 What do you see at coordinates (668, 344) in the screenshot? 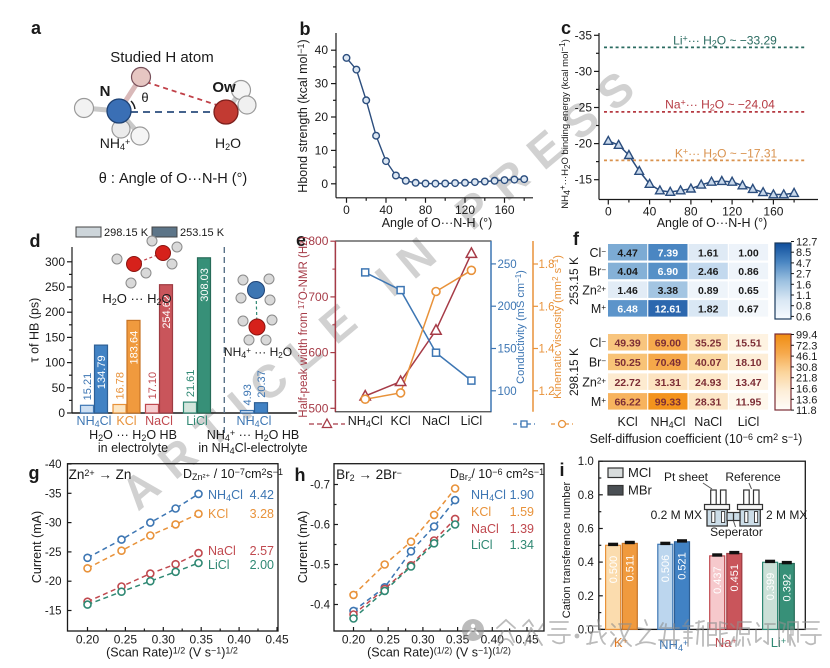
I see `svg-text: 69.00` at bounding box center [668, 344].